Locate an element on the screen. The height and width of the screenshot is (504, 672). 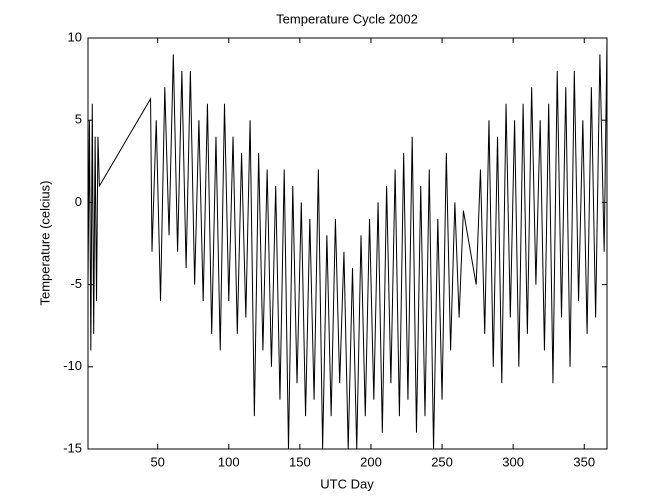
y-axis-label: Temperature (celcius) is located at coordinates (44, 243).